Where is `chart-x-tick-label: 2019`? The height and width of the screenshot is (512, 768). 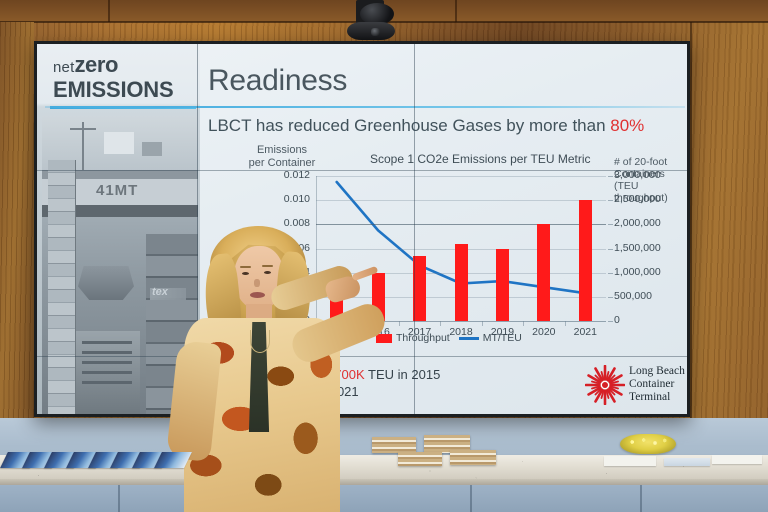 chart-x-tick-label: 2019 is located at coordinates (502, 332).